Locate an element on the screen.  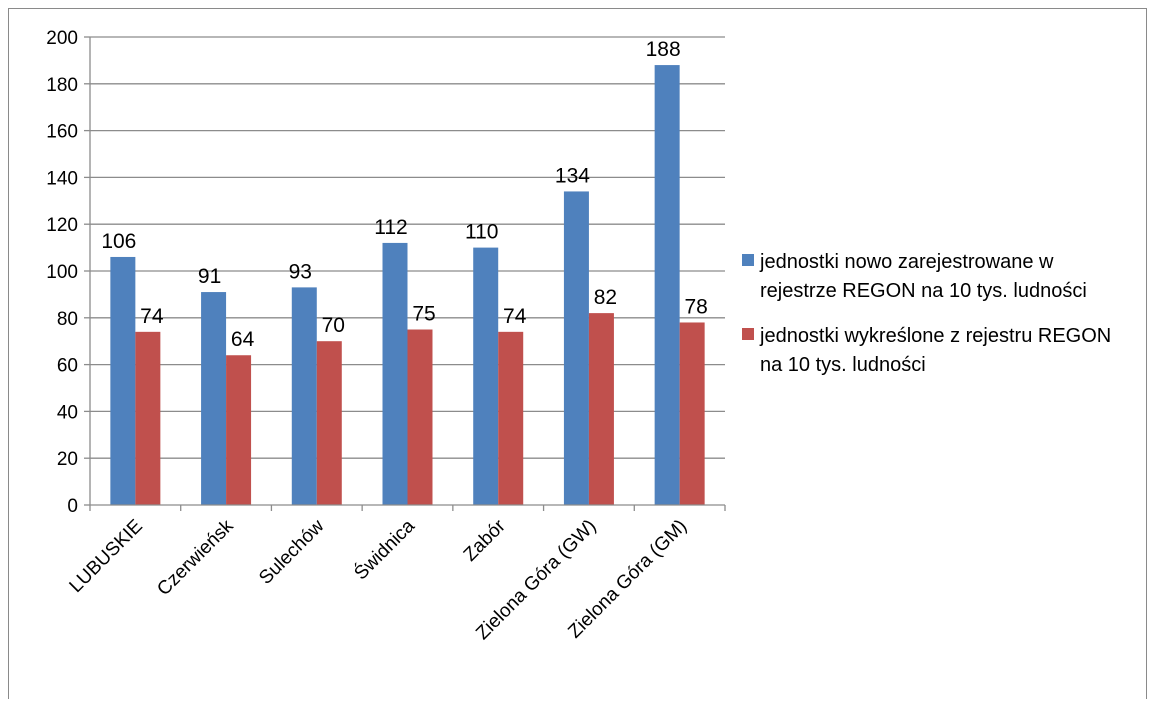
x-tick-label: Świdnica is located at coordinates (385, 550).